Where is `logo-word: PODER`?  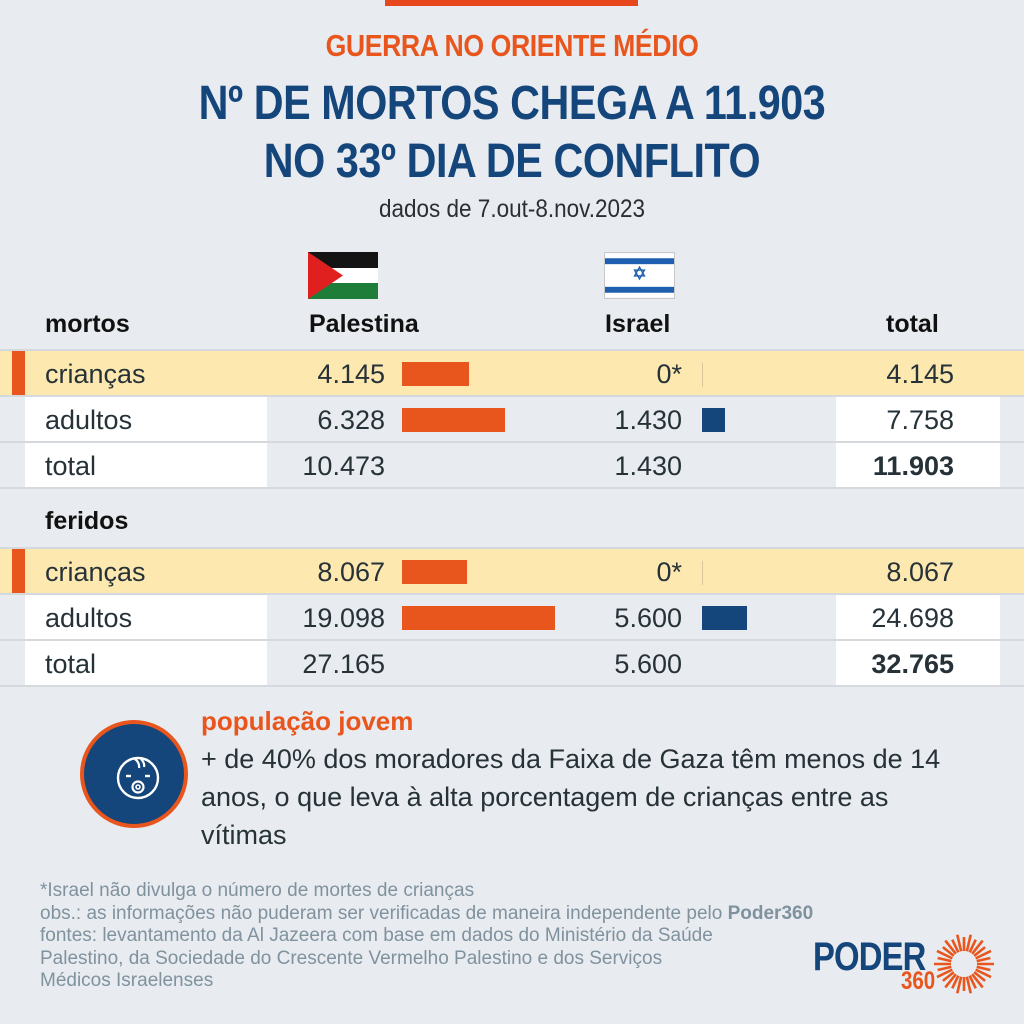
logo-word: PODER is located at coordinates (869, 957).